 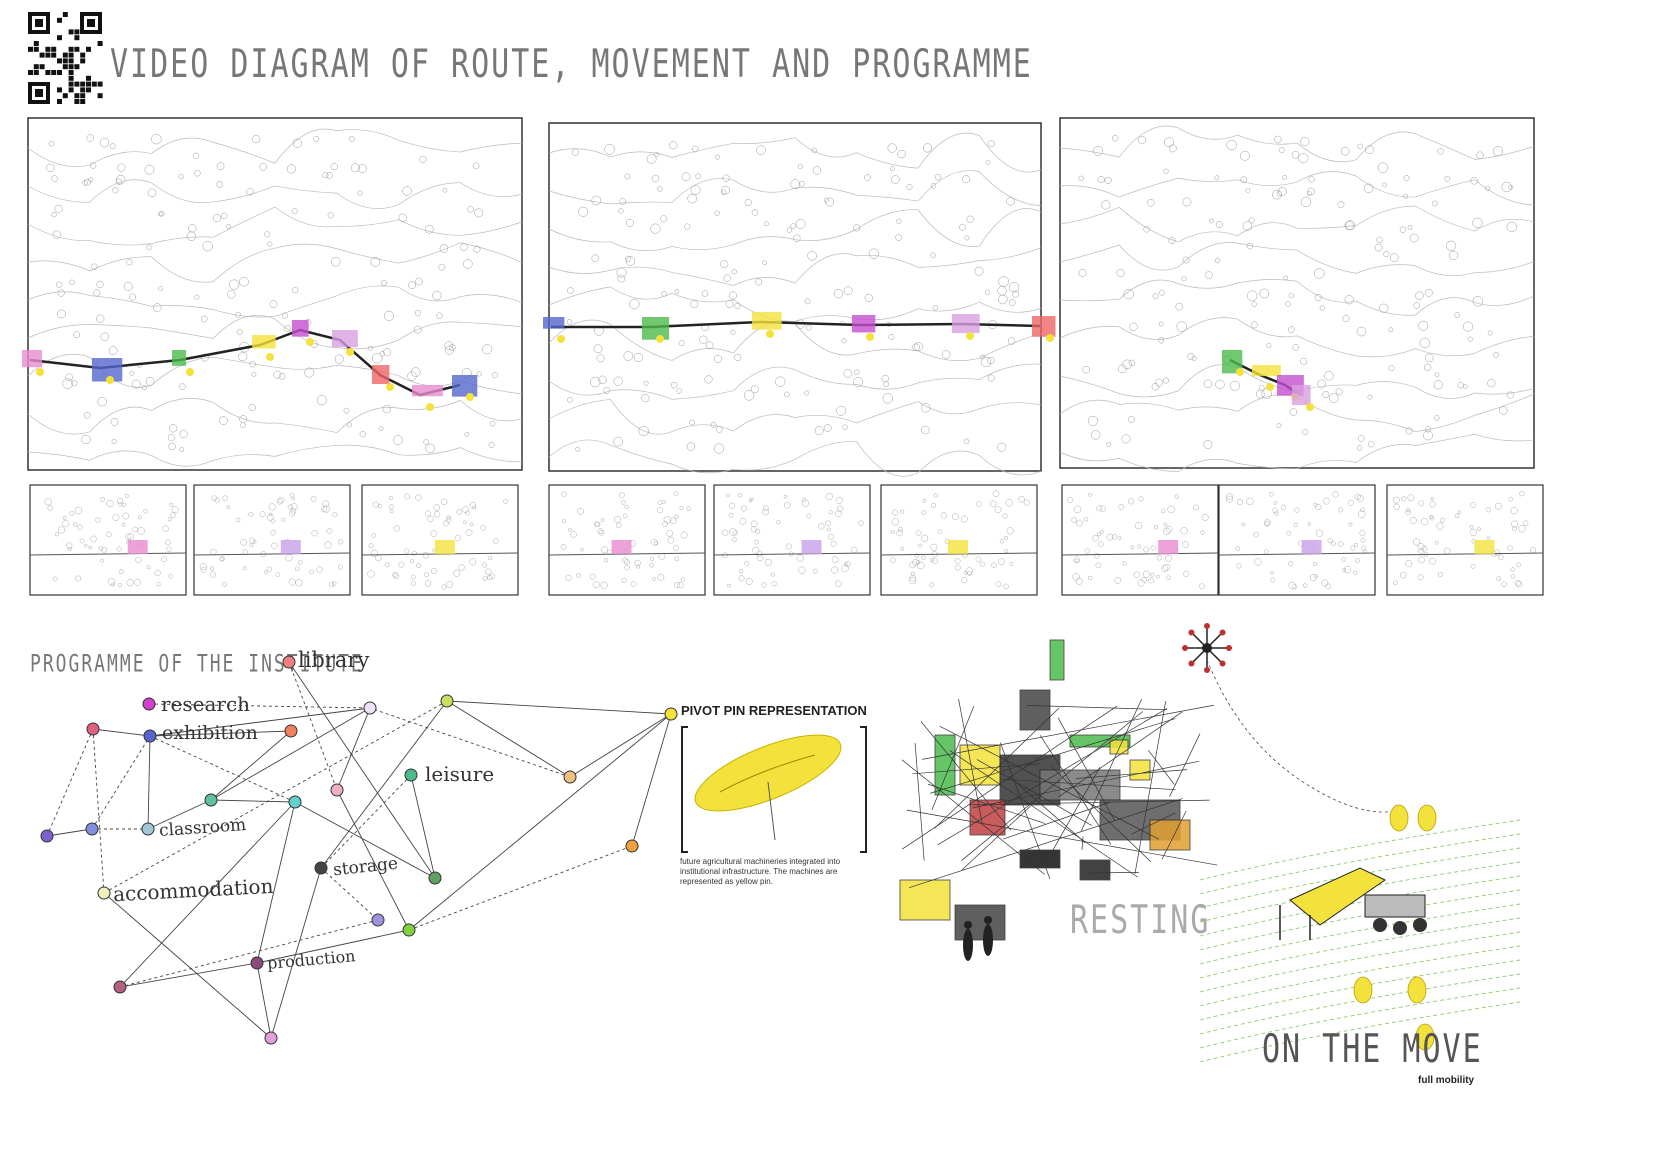 What do you see at coordinates (768, 773) in the screenshot?
I see `yellow-pin-ellipse` at bounding box center [768, 773].